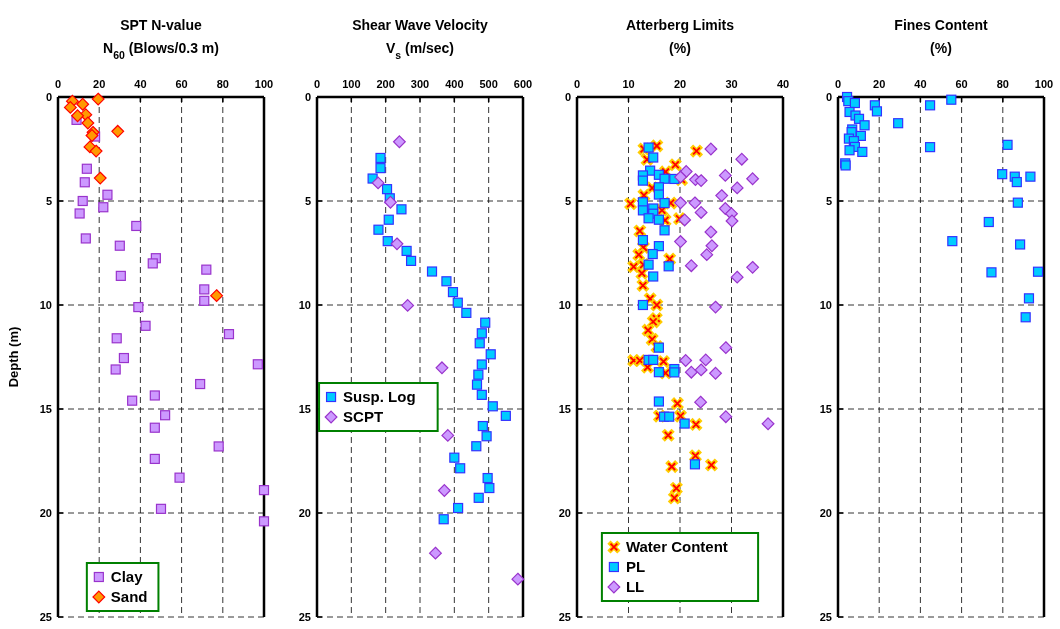  Describe the element at coordinates (523, 84) in the screenshot. I see `x-tick-label: 600` at that location.